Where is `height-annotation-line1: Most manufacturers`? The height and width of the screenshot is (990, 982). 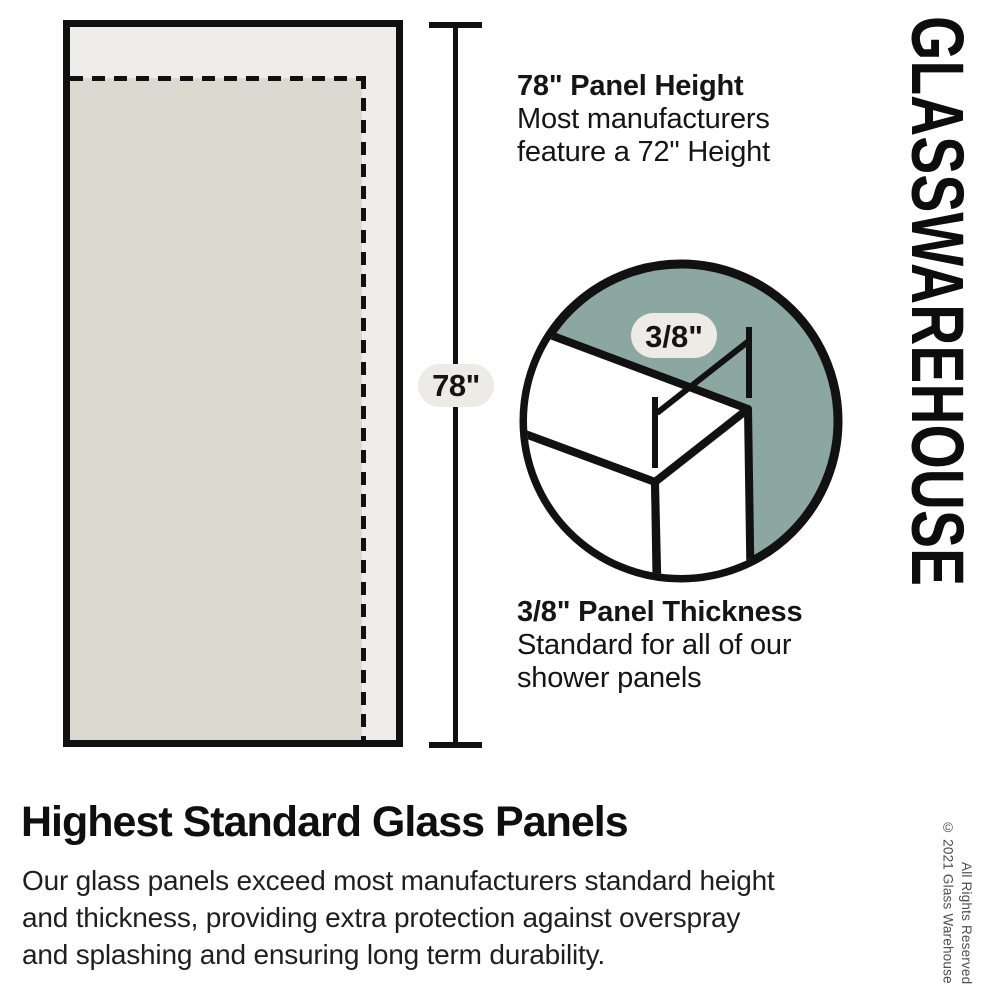
height-annotation-line1: Most manufacturers is located at coordinates (643, 119).